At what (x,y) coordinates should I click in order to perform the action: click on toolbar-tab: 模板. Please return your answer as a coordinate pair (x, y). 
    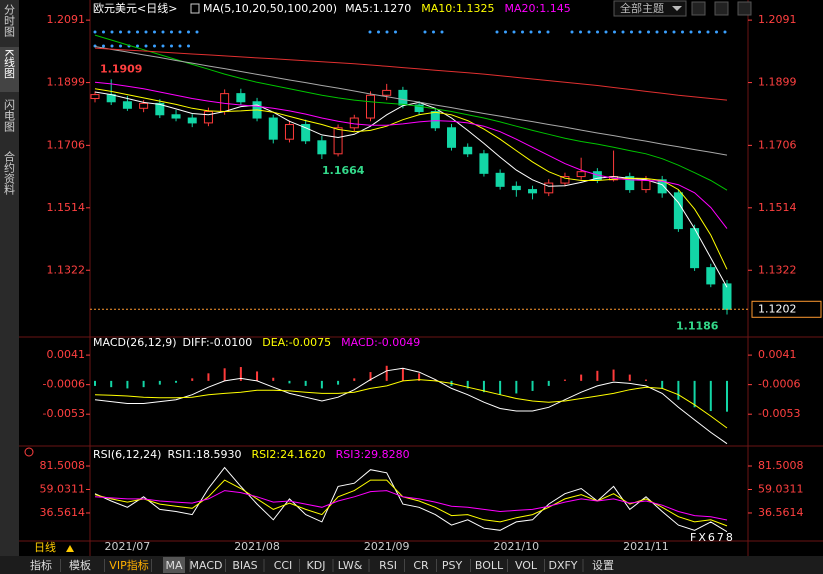
    Looking at the image, I should click on (80, 565).